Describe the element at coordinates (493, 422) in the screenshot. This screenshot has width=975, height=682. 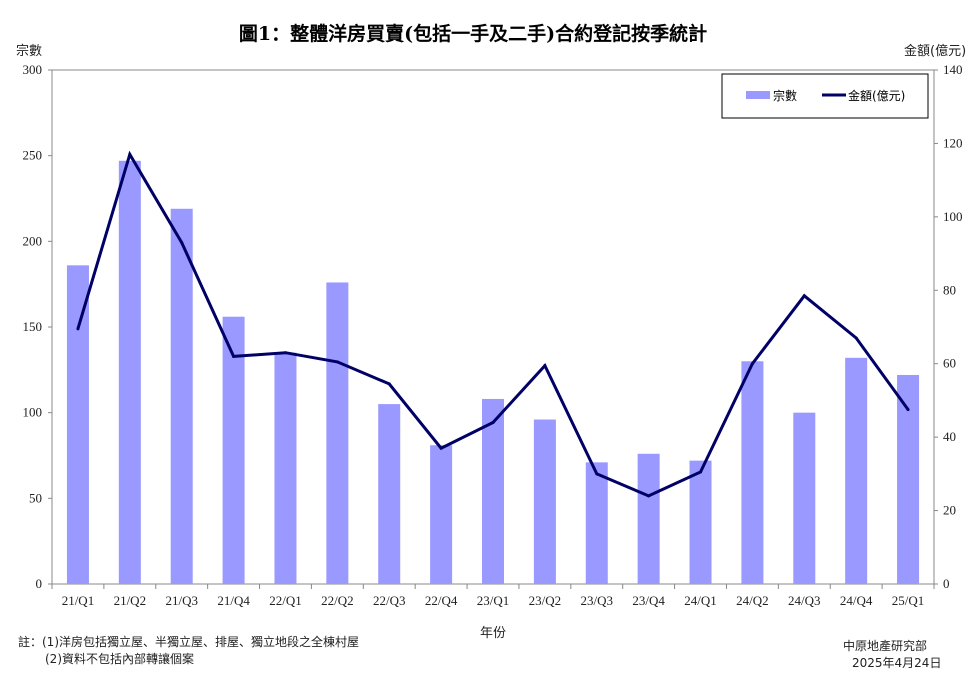
I see `amount-point-23/Q1` at that location.